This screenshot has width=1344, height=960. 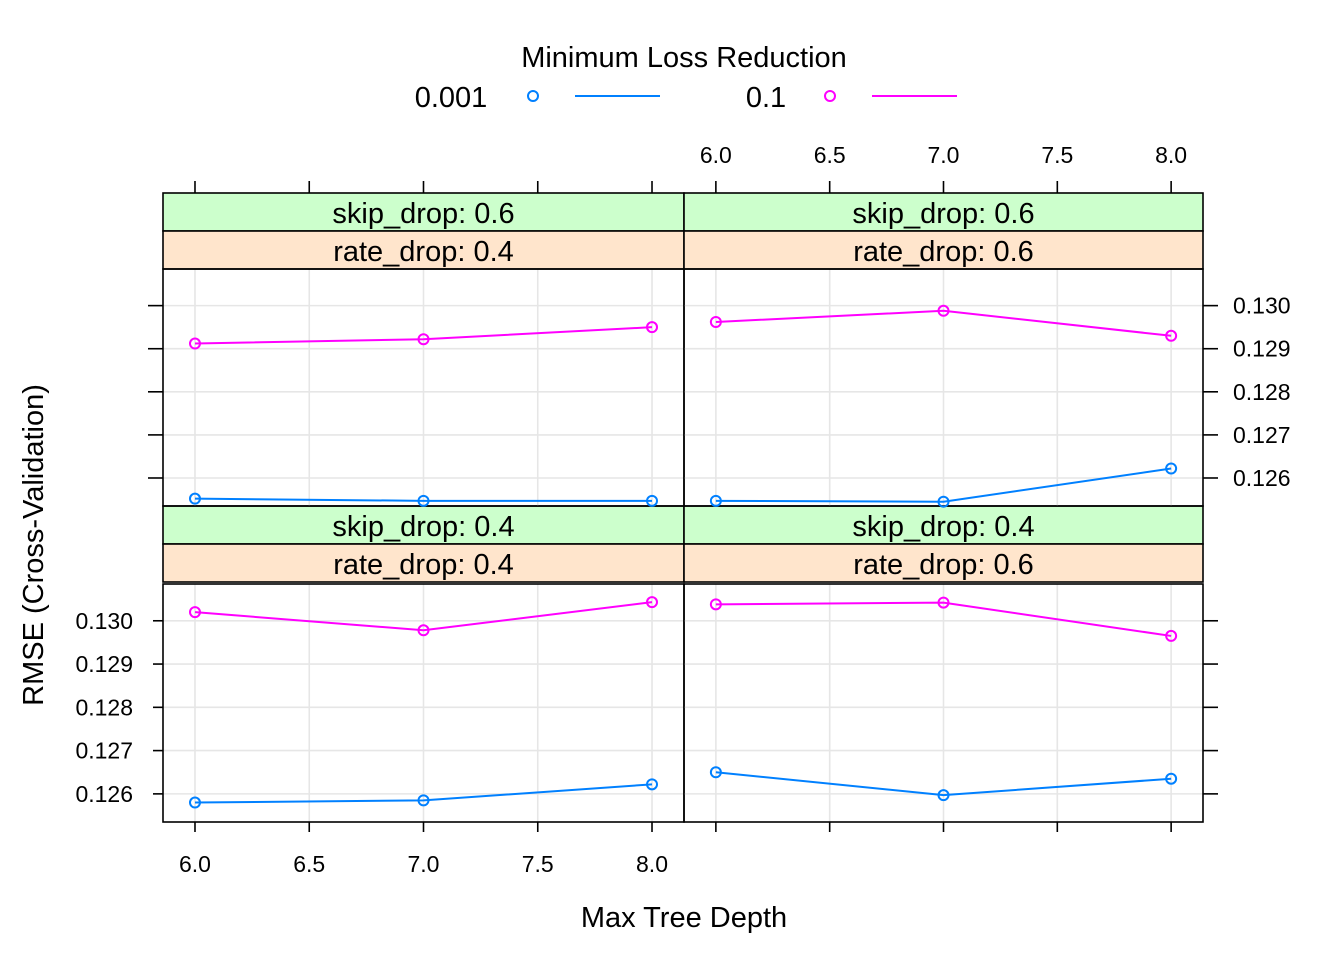 What do you see at coordinates (451, 98) in the screenshot?
I see `legend-label-0.001: 0.001` at bounding box center [451, 98].